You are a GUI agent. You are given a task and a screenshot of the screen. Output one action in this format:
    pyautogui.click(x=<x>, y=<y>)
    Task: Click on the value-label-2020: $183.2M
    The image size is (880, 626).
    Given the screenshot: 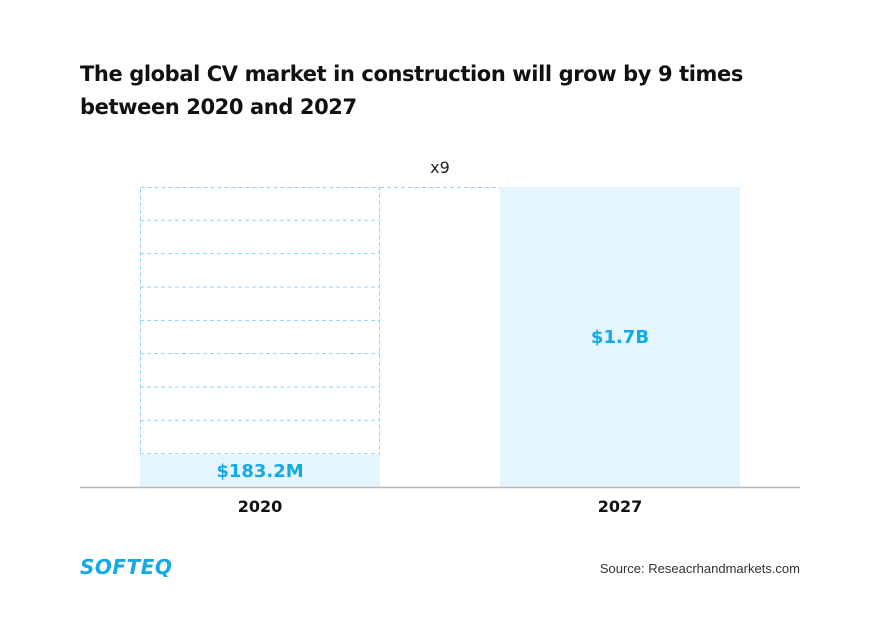 What is the action you would take?
    pyautogui.click(x=259, y=471)
    